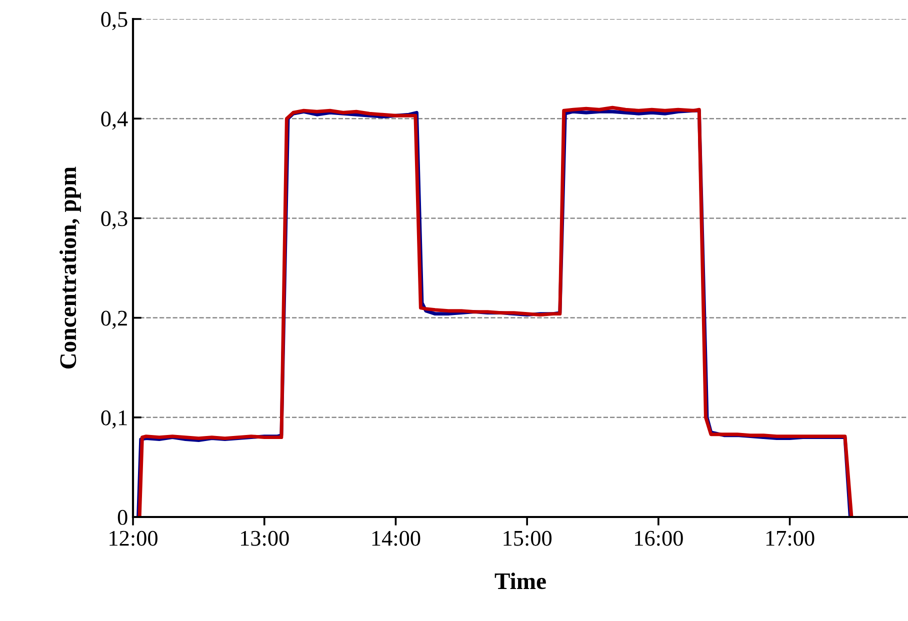  I want to click on y-tick-label: 0,5, so click(114, 21).